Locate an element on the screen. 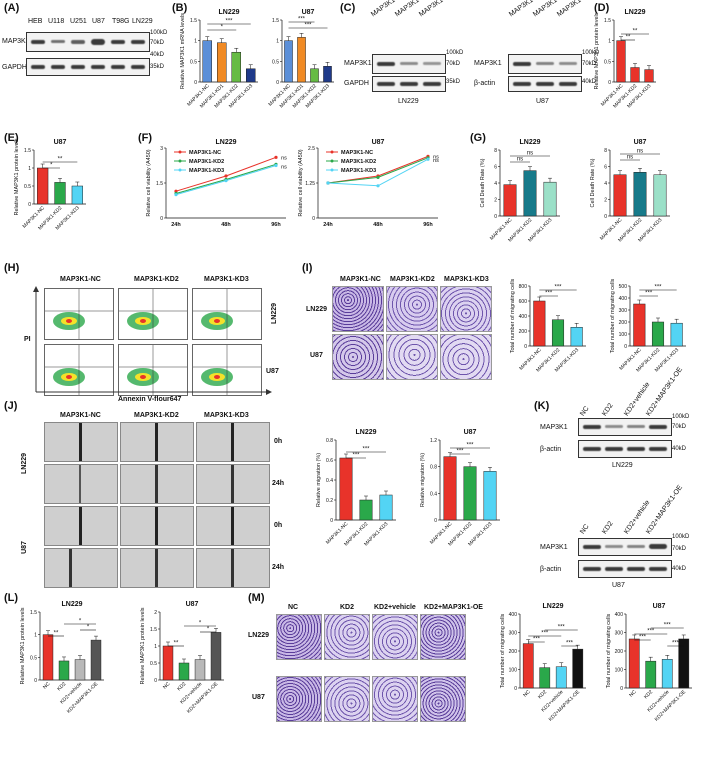  panel-label-H: (H) is located at coordinates (12, 268).